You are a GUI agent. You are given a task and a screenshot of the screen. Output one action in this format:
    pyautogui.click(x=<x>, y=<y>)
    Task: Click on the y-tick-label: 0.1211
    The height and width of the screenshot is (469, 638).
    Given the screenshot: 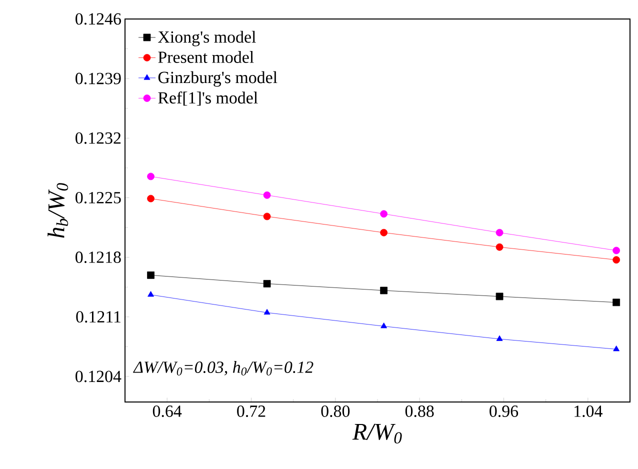 What is the action you would take?
    pyautogui.click(x=98, y=317)
    